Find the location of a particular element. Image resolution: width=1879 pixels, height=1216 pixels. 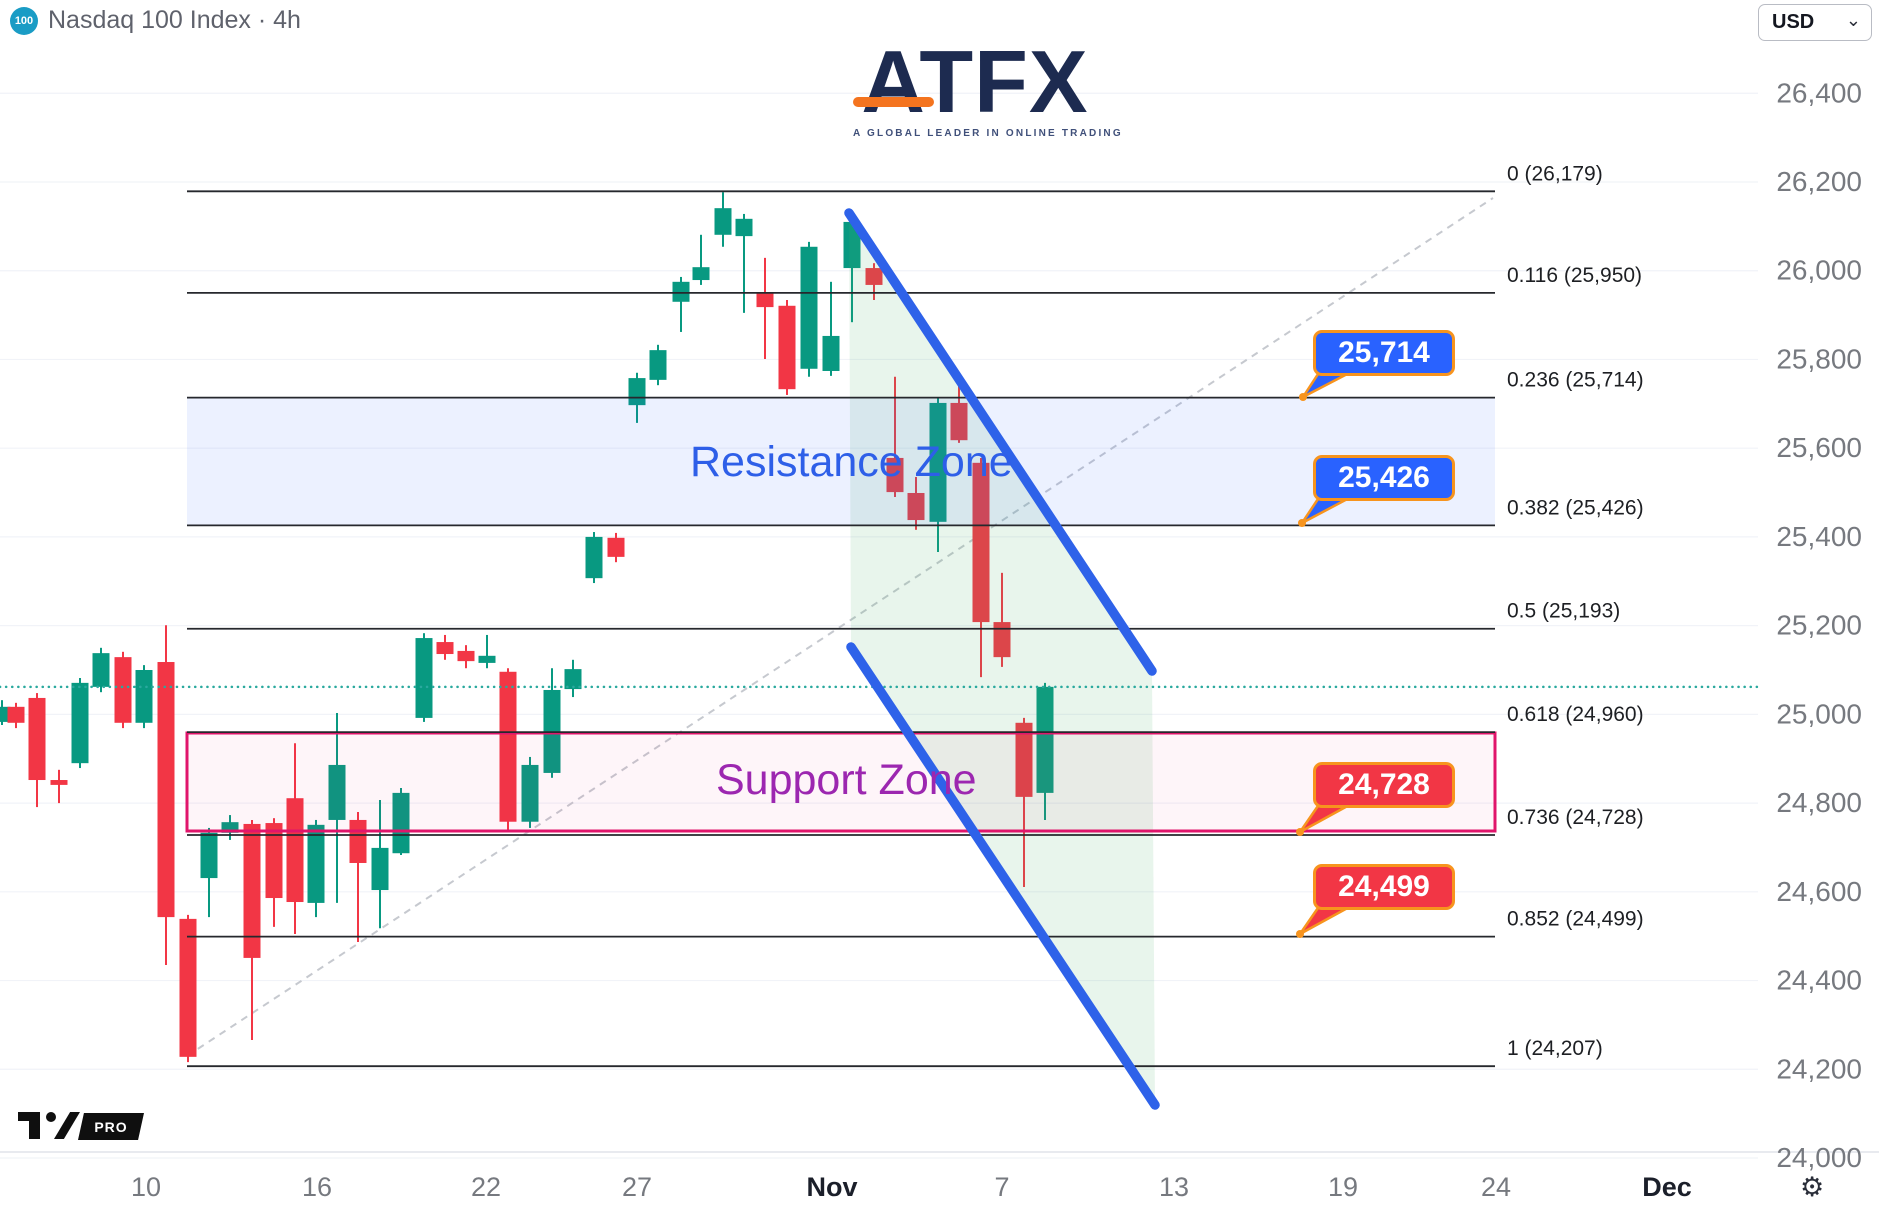

y-axis-label: 25,800 is located at coordinates (1819, 358).